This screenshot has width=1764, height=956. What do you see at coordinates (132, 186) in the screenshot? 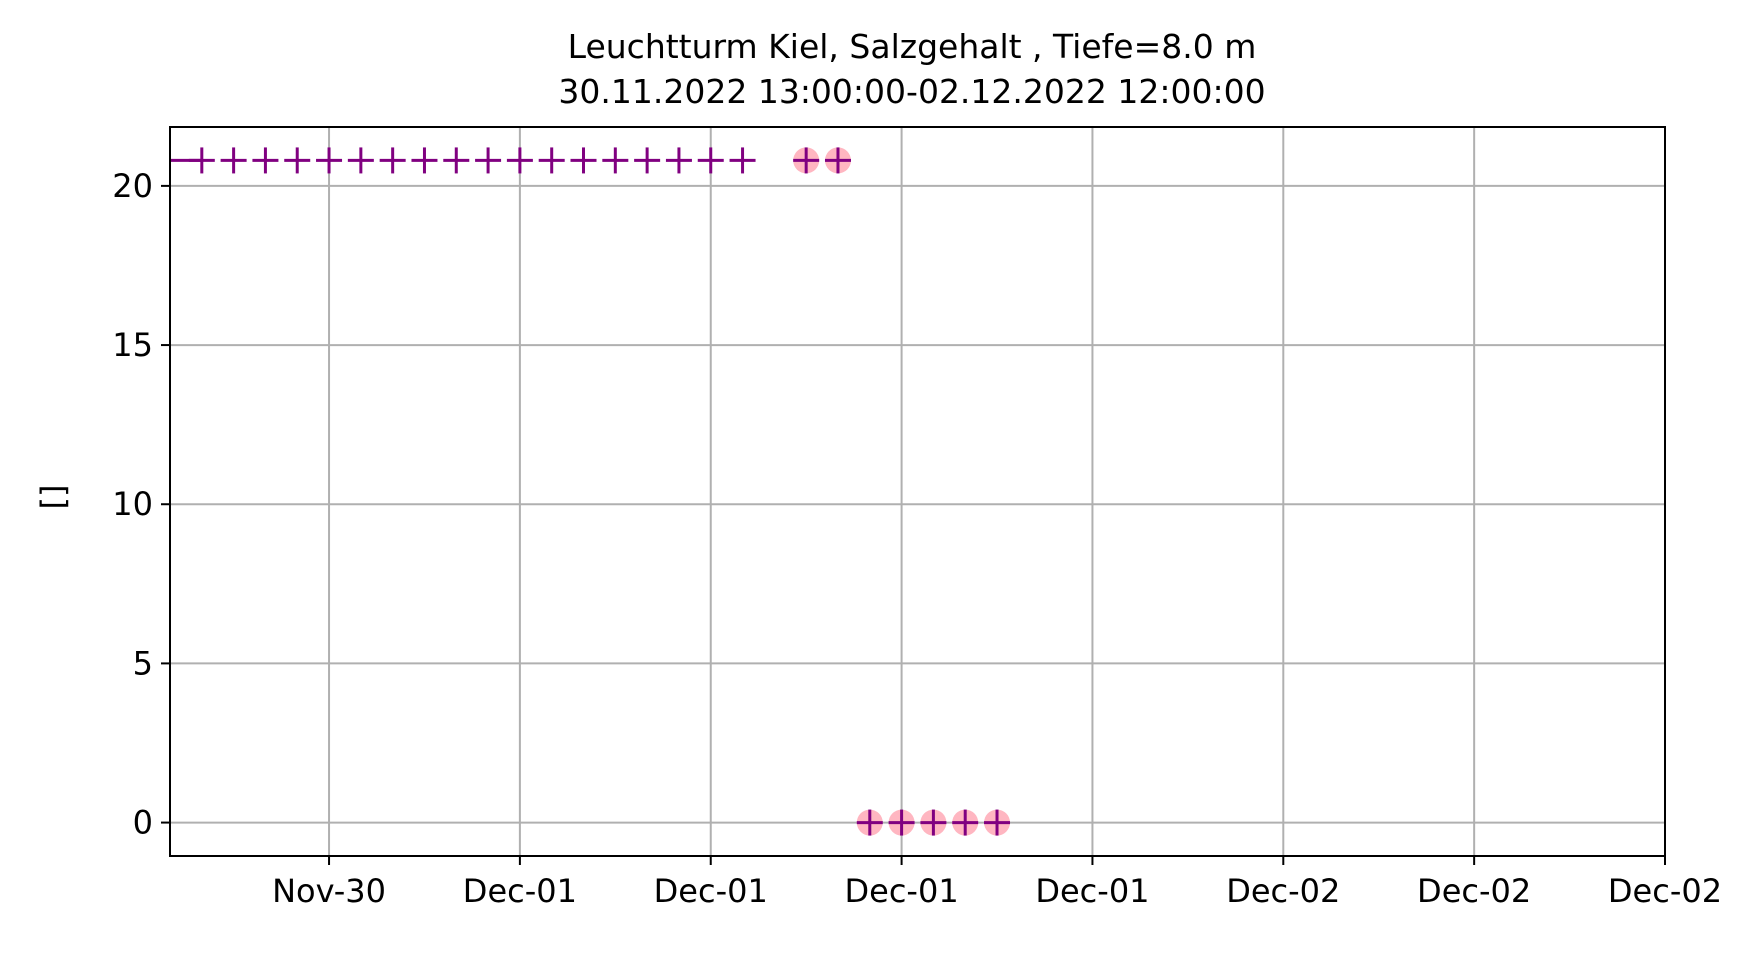
I see `y-tick-label: 20` at bounding box center [132, 186].